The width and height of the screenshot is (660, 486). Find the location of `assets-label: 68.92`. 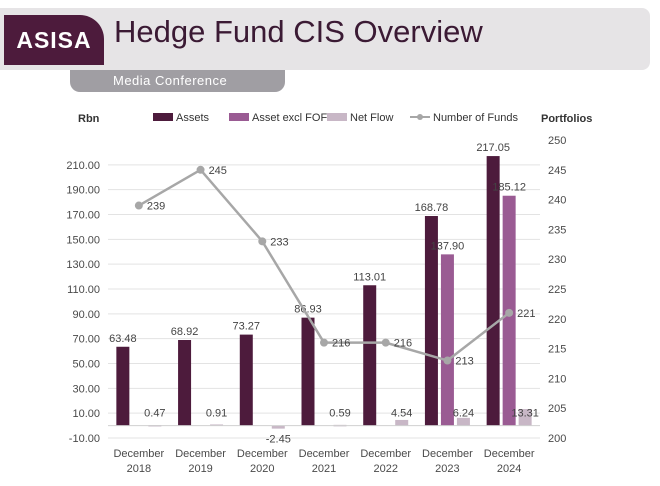

assets-label: 68.92 is located at coordinates (185, 332).